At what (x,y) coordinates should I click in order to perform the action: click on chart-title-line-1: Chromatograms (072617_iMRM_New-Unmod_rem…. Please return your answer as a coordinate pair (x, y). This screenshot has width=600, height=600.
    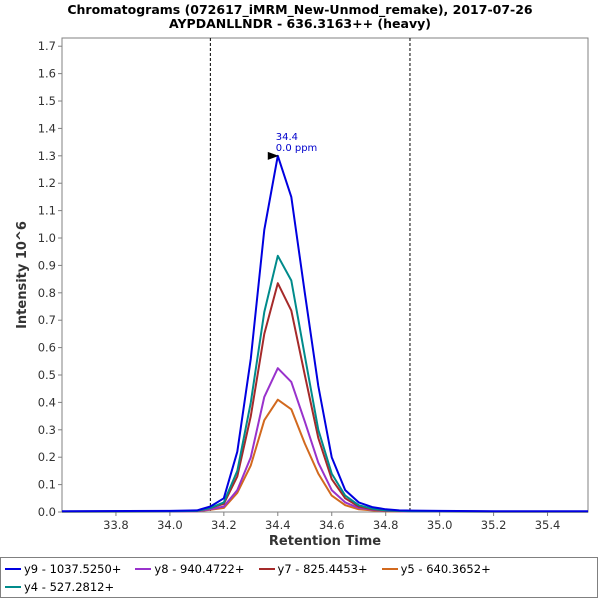
    Looking at the image, I should click on (300, 10).